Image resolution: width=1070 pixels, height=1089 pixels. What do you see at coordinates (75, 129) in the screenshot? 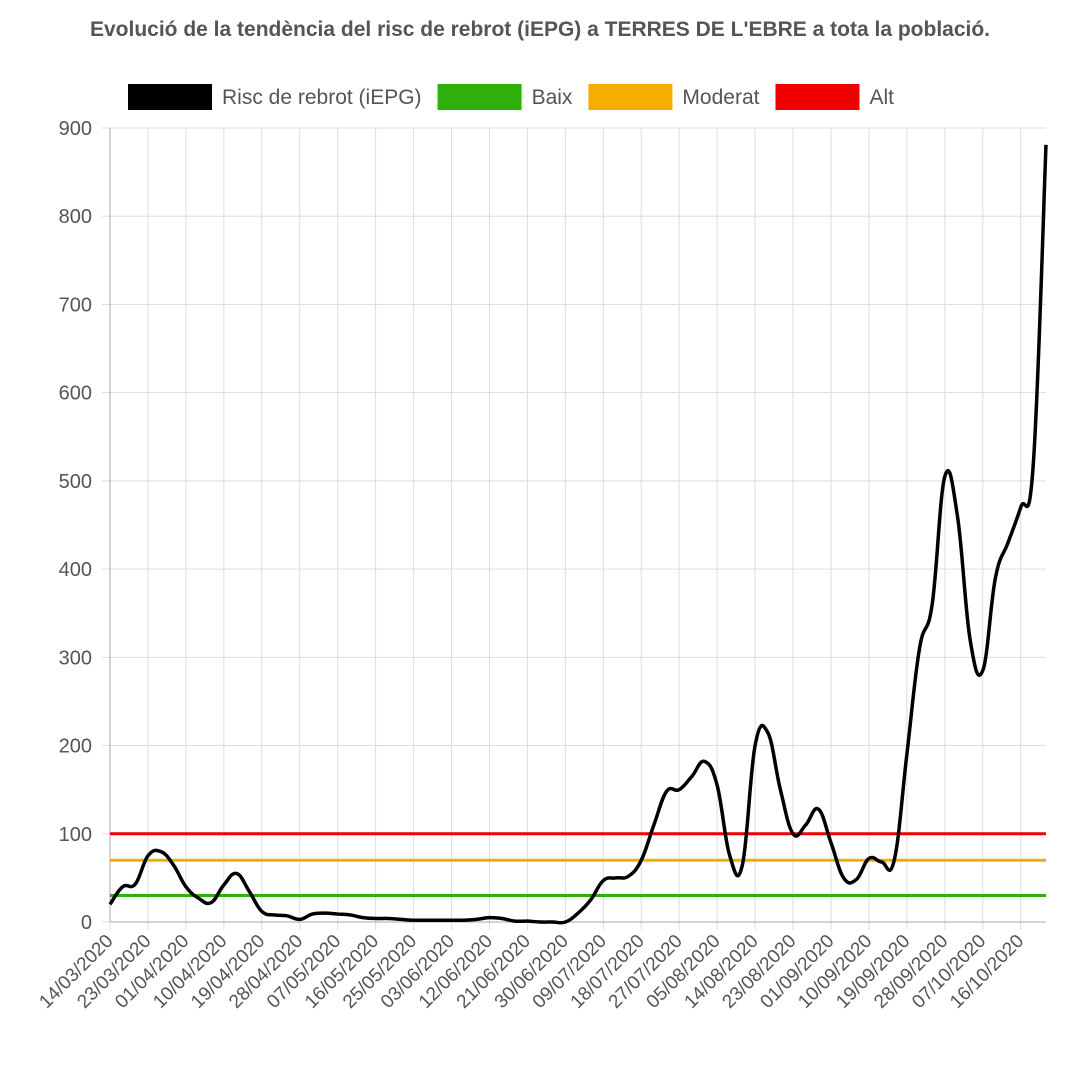
I see `y-tick-label: 900` at bounding box center [75, 129].